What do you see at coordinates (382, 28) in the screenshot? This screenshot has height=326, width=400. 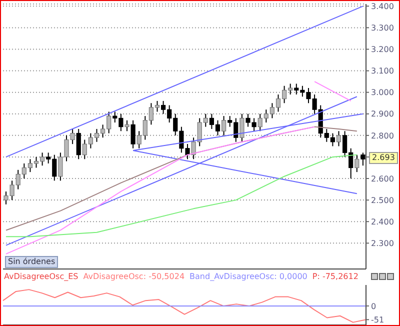 I see `y-tick-label: 3.300` at bounding box center [382, 28].